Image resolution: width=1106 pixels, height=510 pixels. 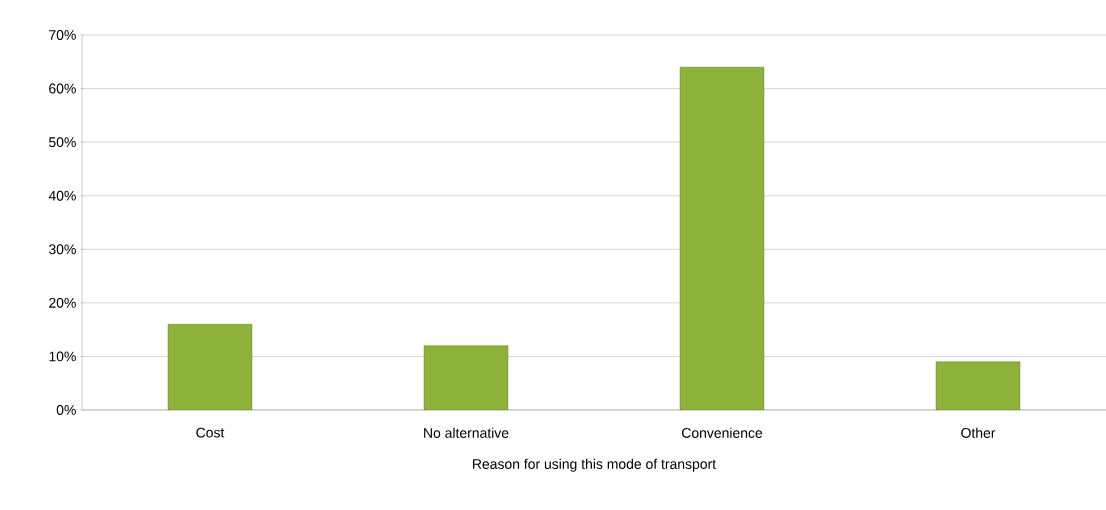 I want to click on x-tick-label: Convenience, so click(x=722, y=432).